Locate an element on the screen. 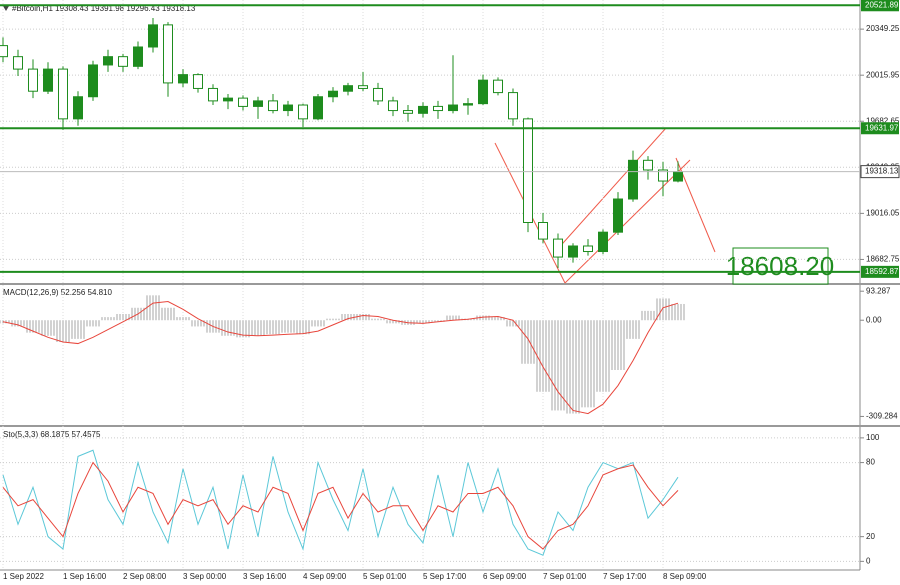 The image size is (900, 585). y-tick-label: -309.284 is located at coordinates (882, 416).